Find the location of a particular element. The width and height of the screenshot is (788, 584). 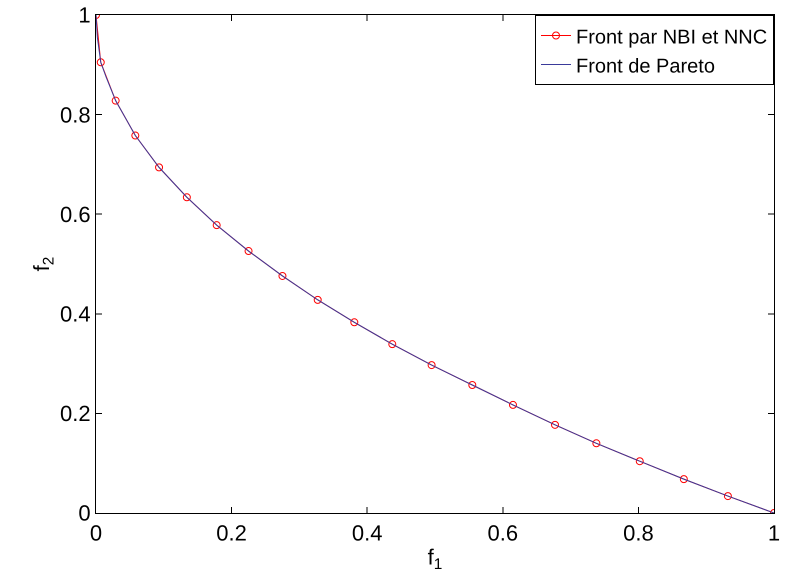

x-tick-label: 0.6 is located at coordinates (503, 533).